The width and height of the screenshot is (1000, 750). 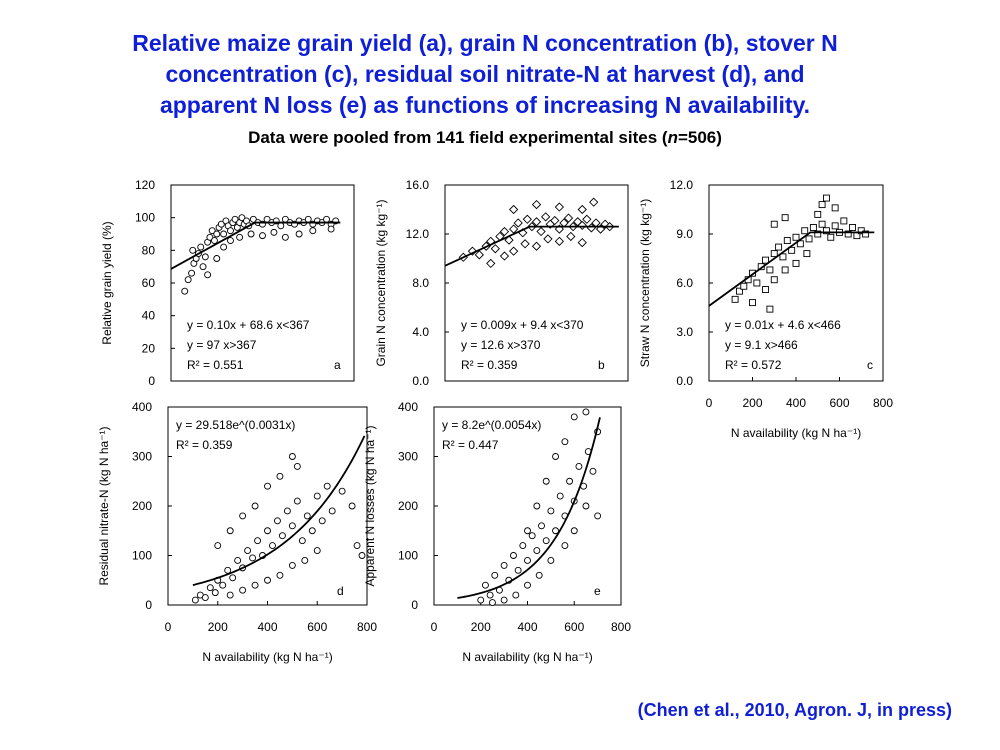 I want to click on panel-letter-b: b, so click(x=601, y=365).